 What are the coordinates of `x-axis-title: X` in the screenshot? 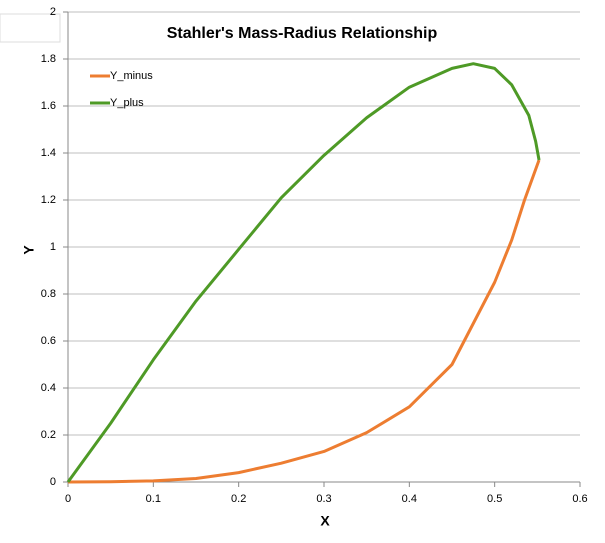 It's located at (325, 521).